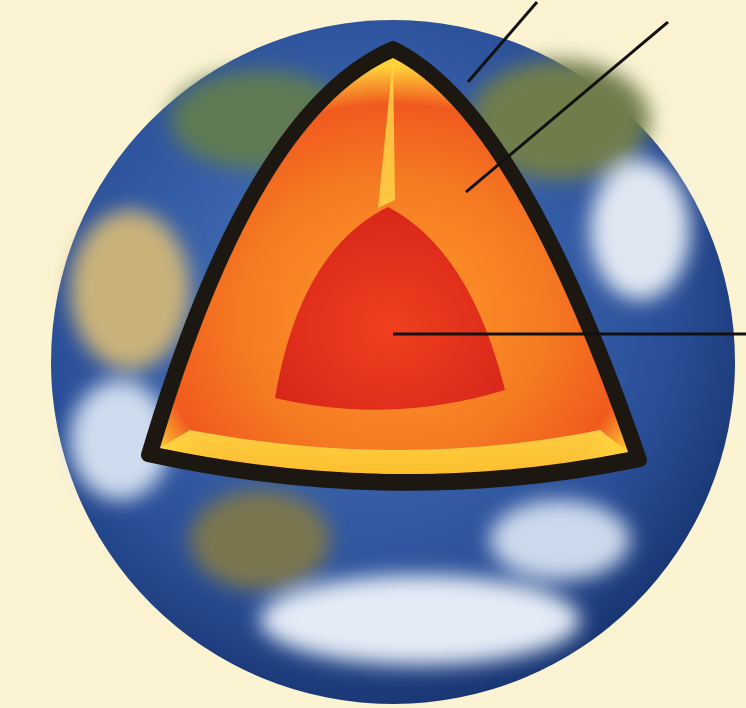  I want to click on mantle-ridge, so click(386, 133).